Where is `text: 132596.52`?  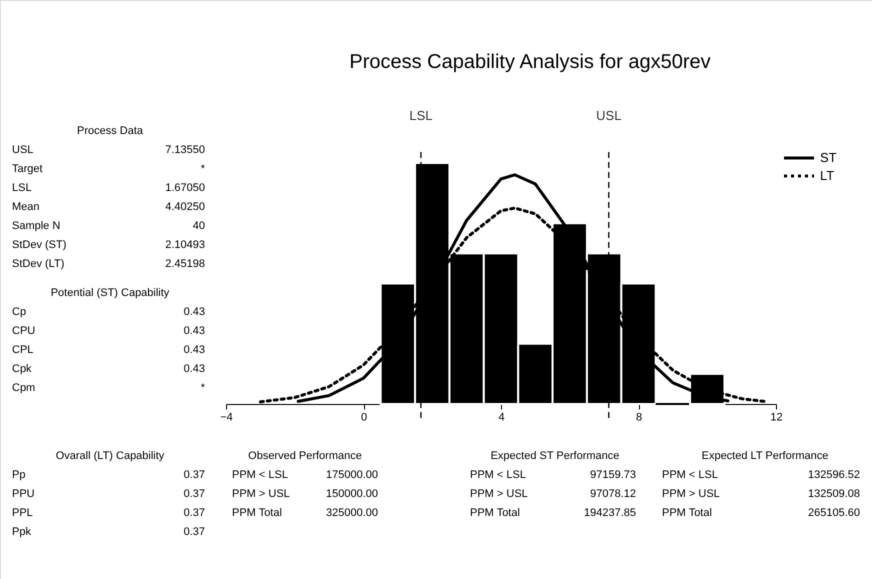
text: 132596.52 is located at coordinates (834, 475).